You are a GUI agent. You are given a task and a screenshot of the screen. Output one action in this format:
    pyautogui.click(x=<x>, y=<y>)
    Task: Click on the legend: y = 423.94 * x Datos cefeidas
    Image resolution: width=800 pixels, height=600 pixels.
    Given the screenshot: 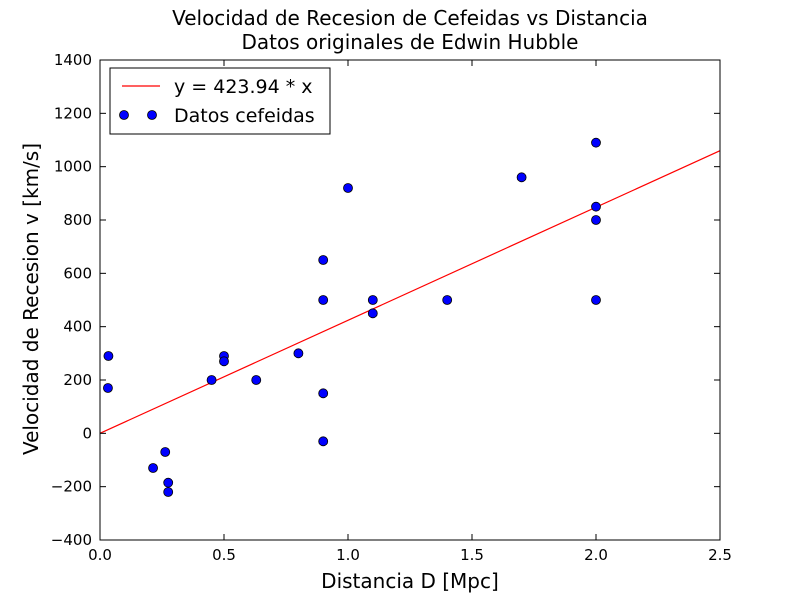 What is the action you would take?
    pyautogui.click(x=220, y=101)
    